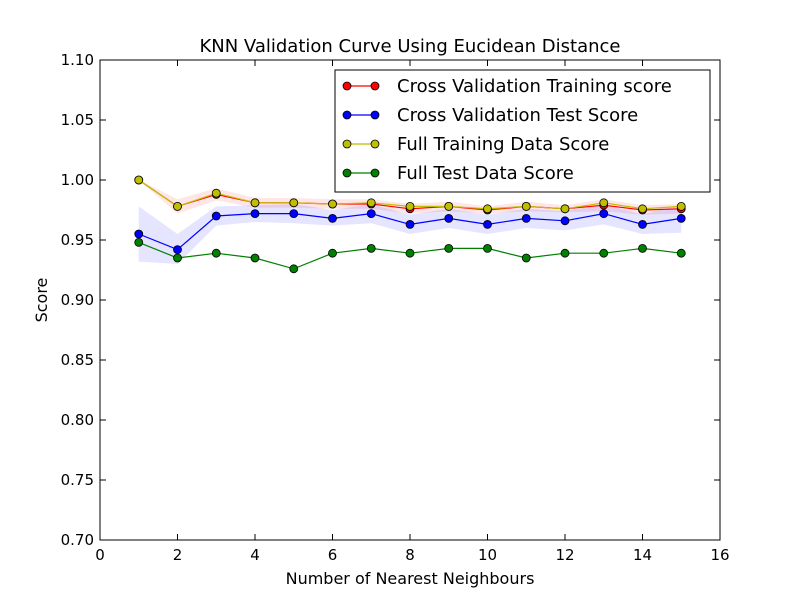  I want to click on legend-item: Full Test Data Score, so click(458, 173).